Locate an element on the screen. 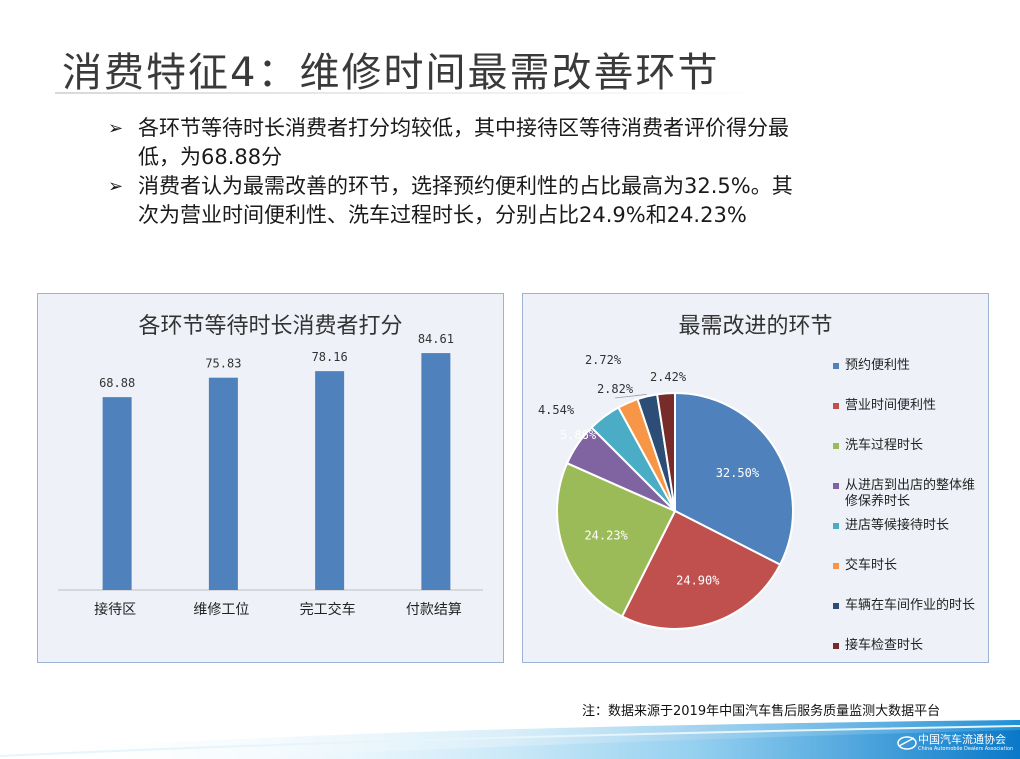 The height and width of the screenshot is (759, 1020). legend-item-7: 接车检查时长 is located at coordinates (913, 646).